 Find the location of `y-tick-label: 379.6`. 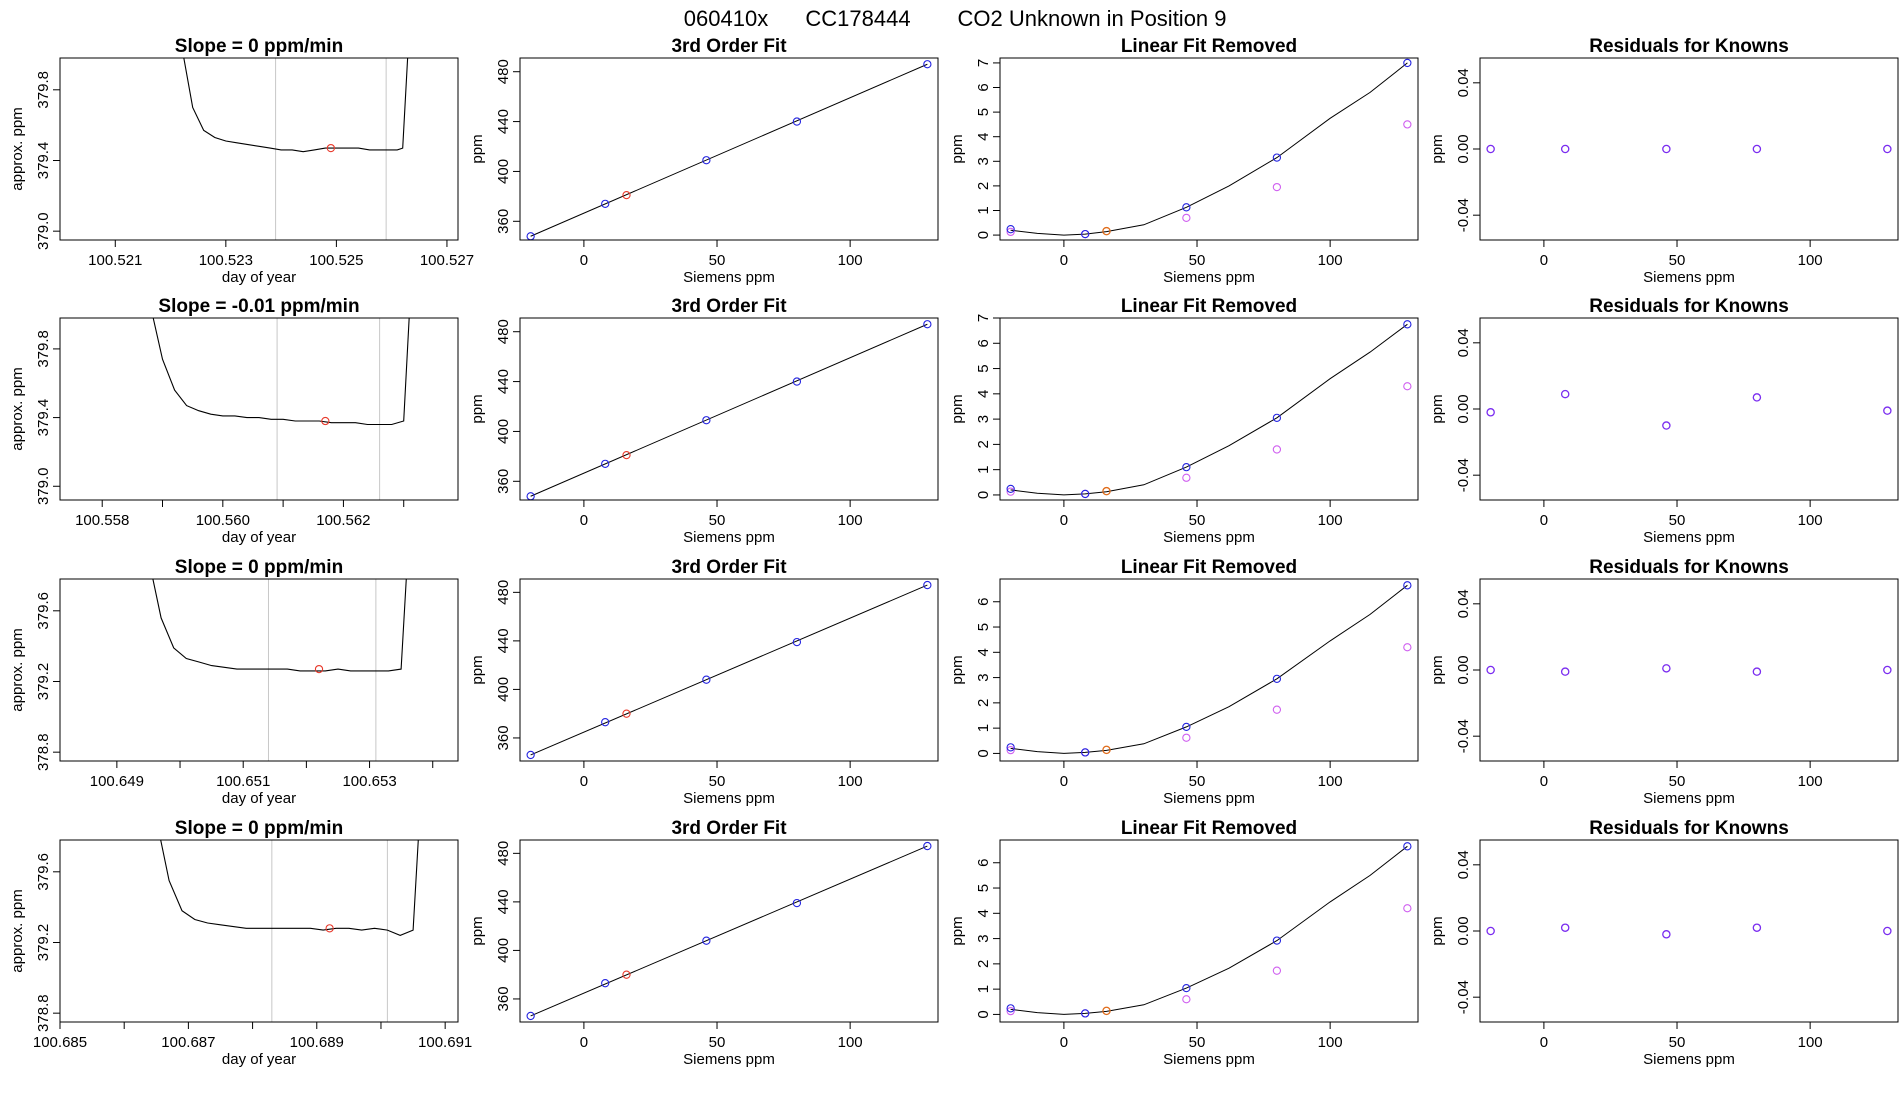

y-tick-label: 379.6 is located at coordinates (43, 872).